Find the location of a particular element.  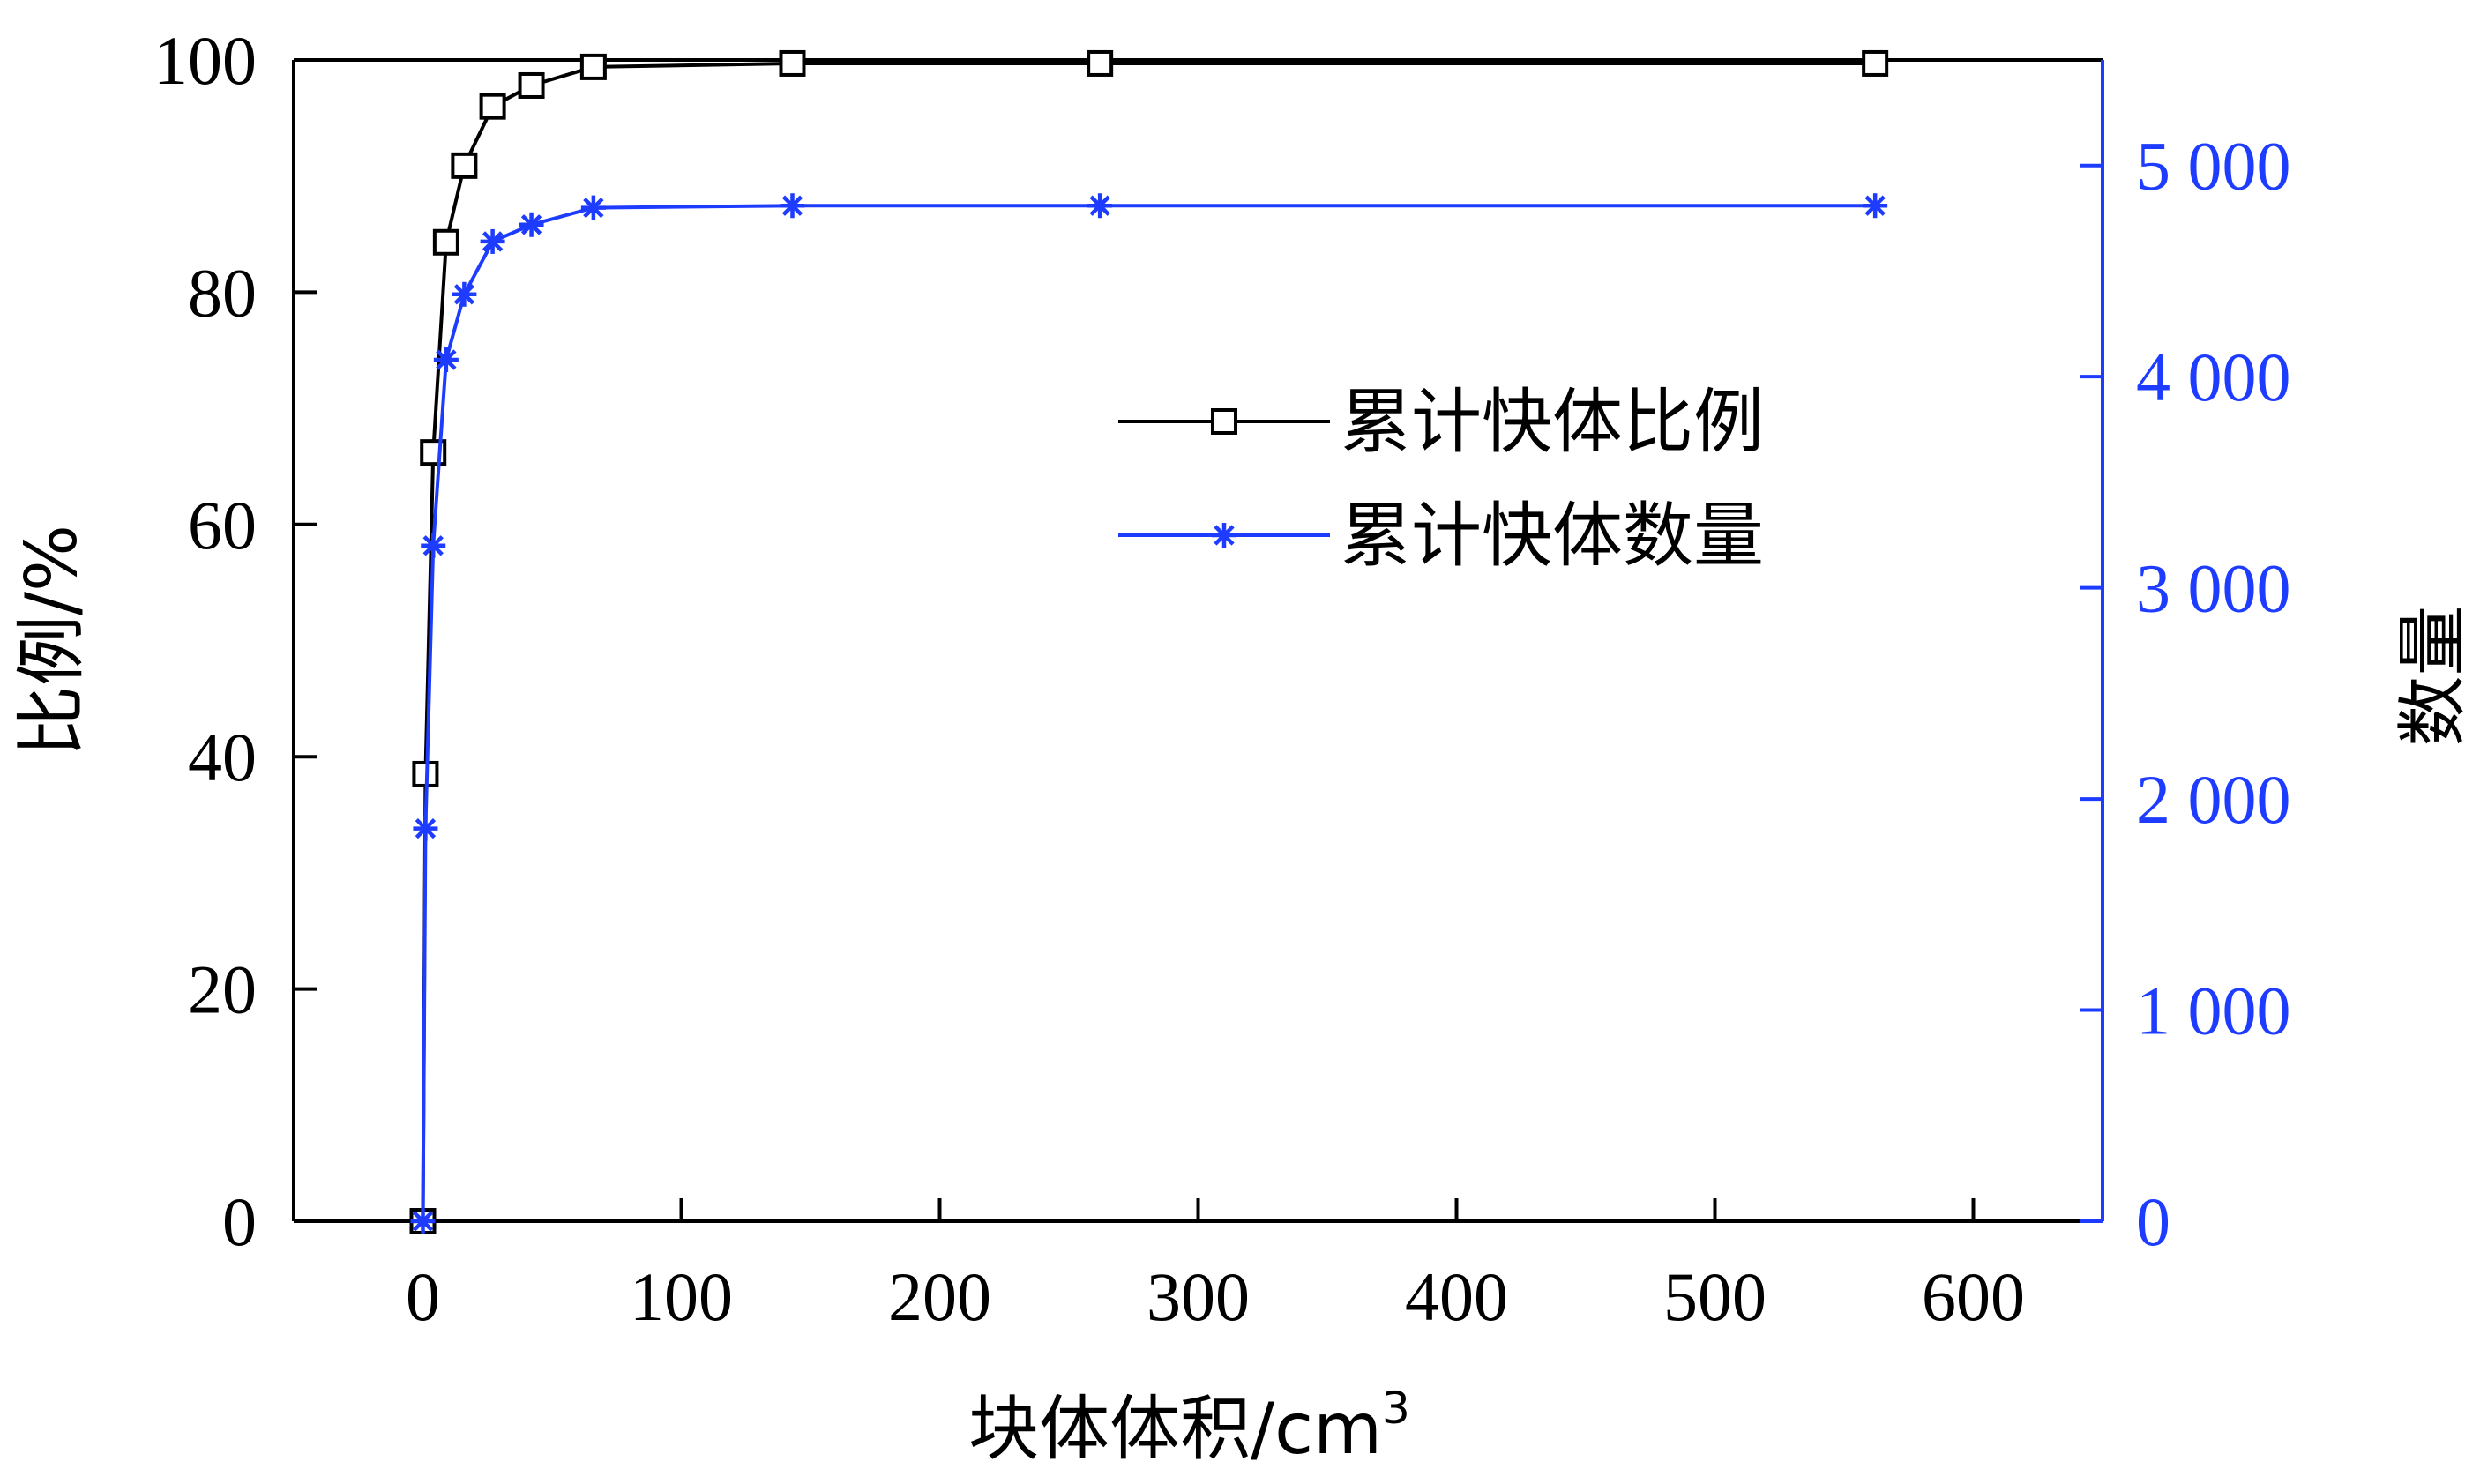

y-left-tick-label: 60 is located at coordinates (222, 525).